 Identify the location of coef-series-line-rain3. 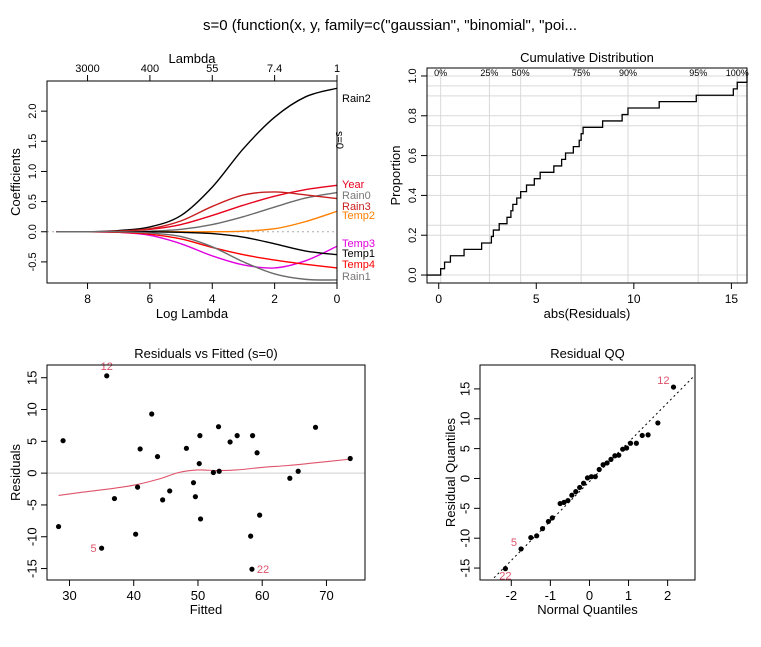
(197, 212).